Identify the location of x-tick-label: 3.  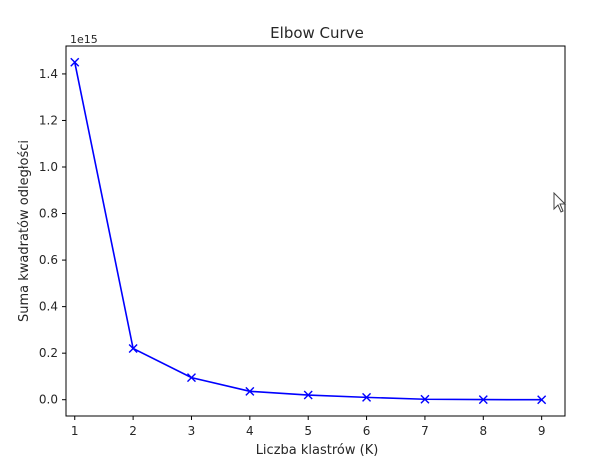
(192, 431).